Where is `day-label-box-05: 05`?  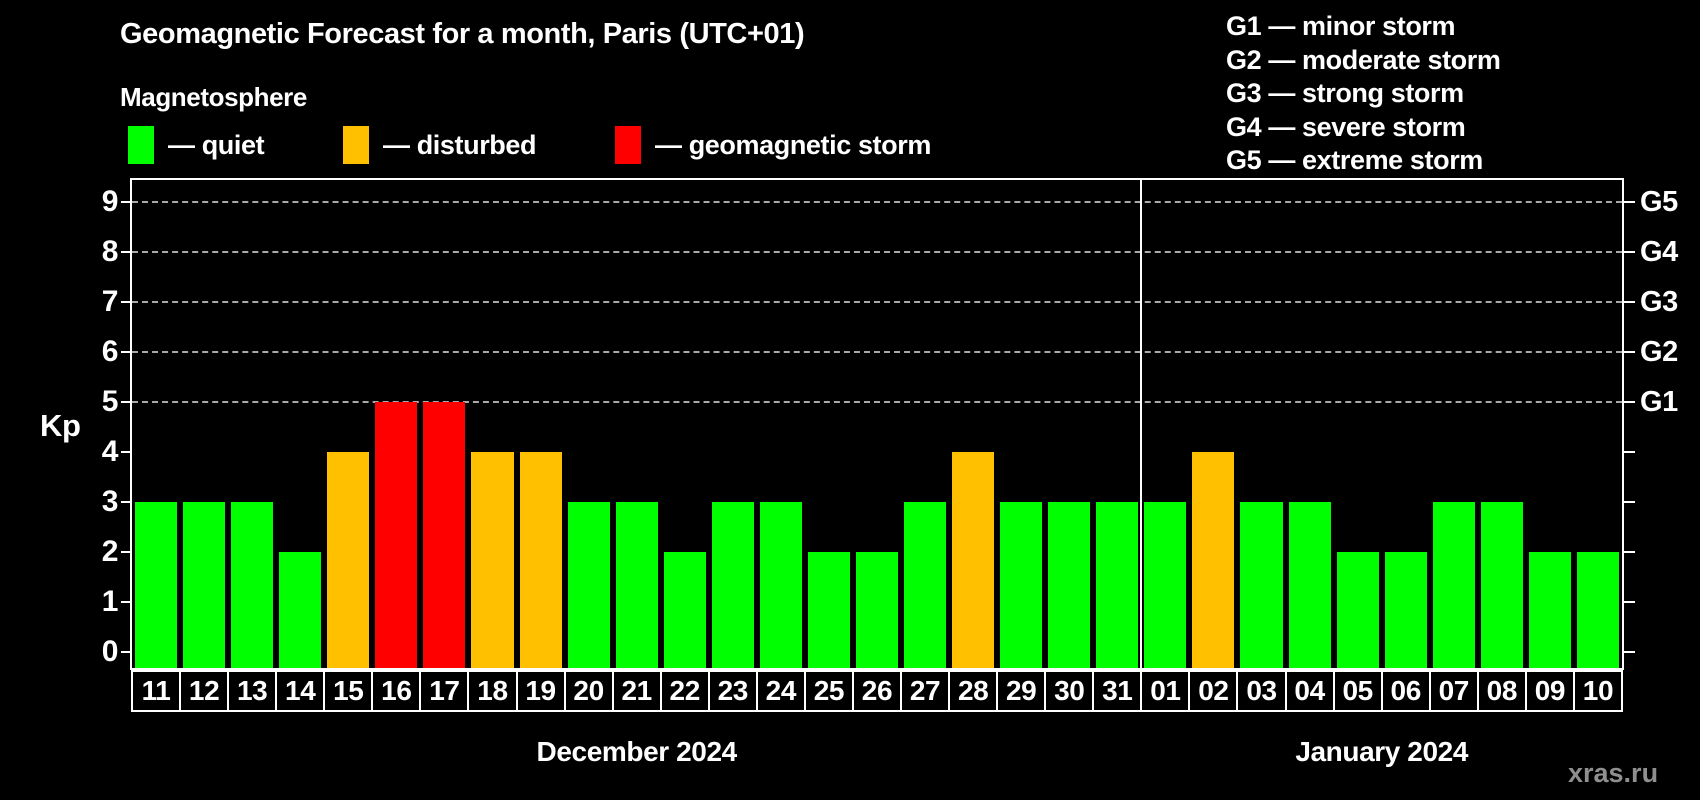
day-label-box-05: 05 is located at coordinates (1357, 691).